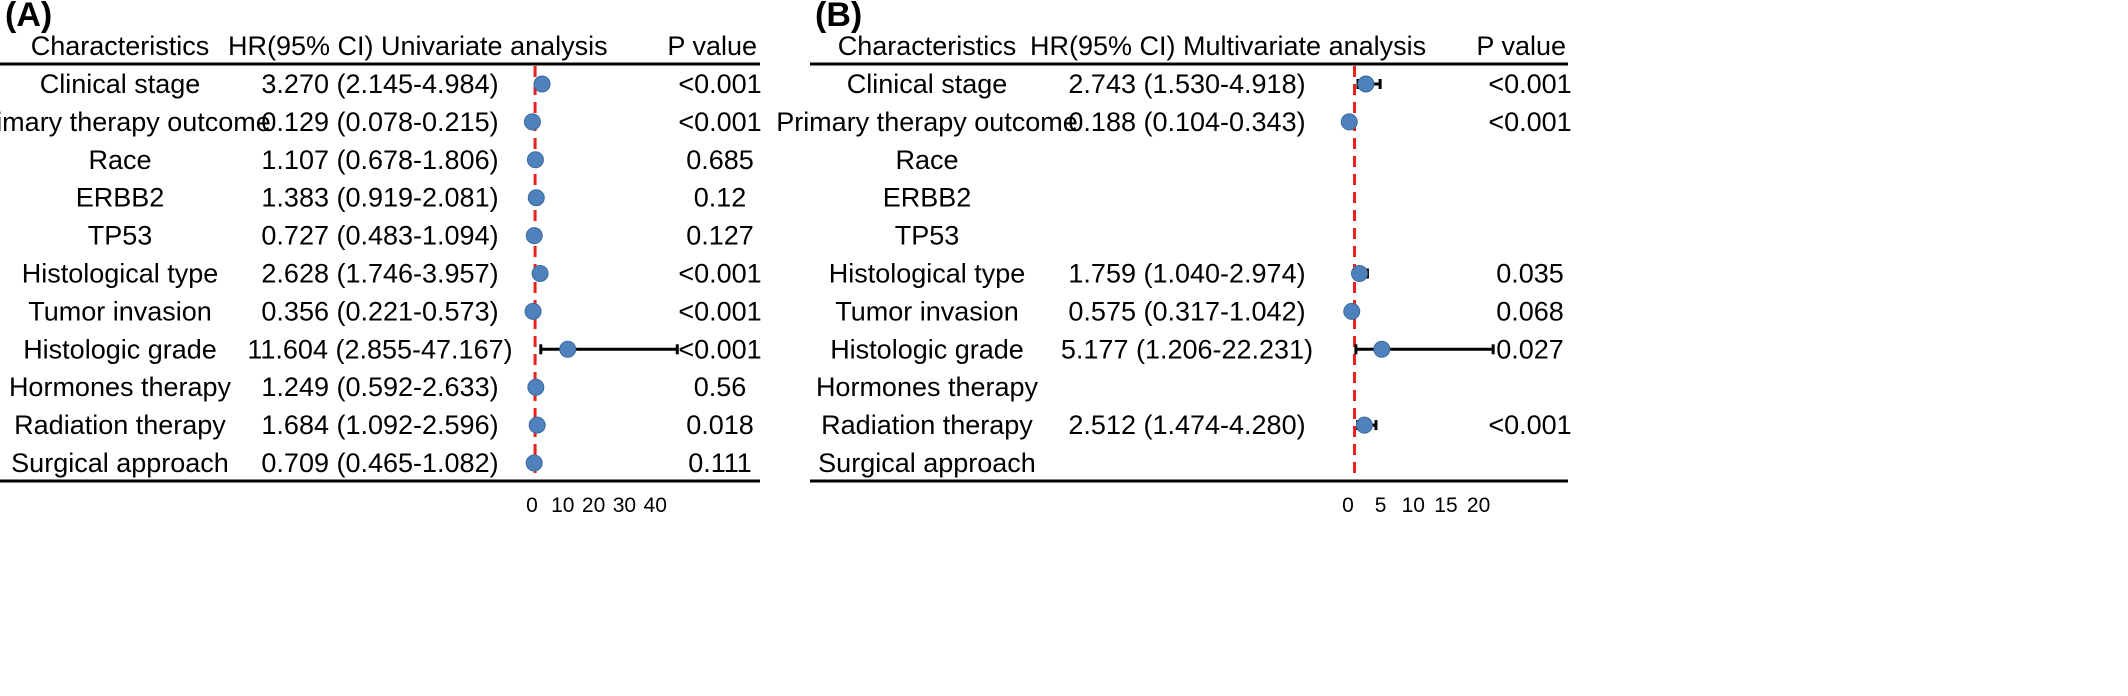  I want to click on table-row: Hormones therapy 1.249 (0.592-2.633) 0.56, so click(377, 387).